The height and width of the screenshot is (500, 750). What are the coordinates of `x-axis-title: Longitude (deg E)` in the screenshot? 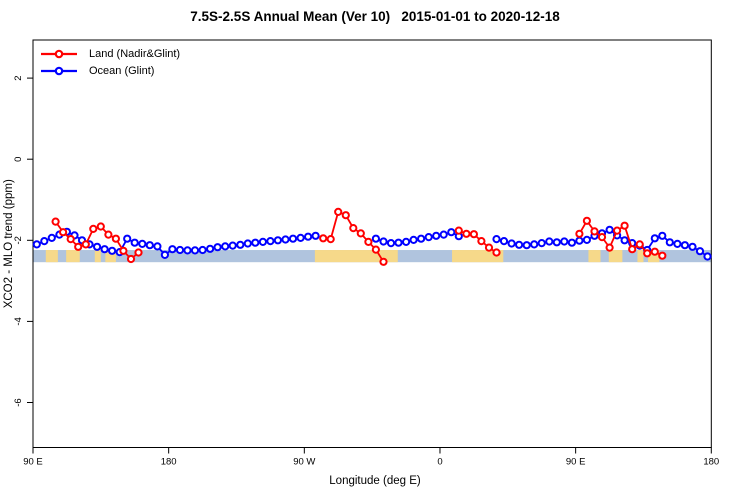 It's located at (375, 481).